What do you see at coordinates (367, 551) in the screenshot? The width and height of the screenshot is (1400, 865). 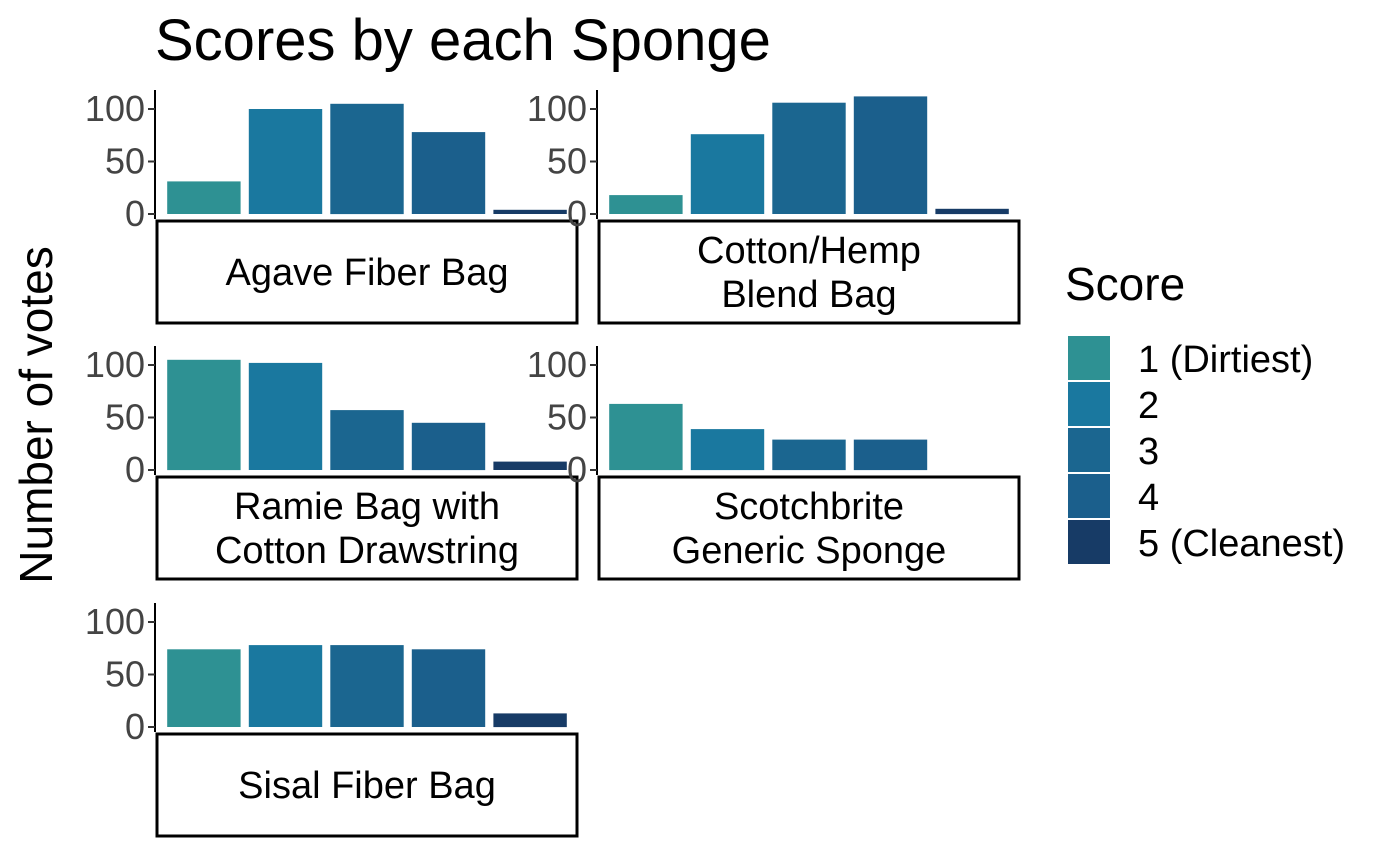 I see `facet-strip-label: Cotton Drawstring` at bounding box center [367, 551].